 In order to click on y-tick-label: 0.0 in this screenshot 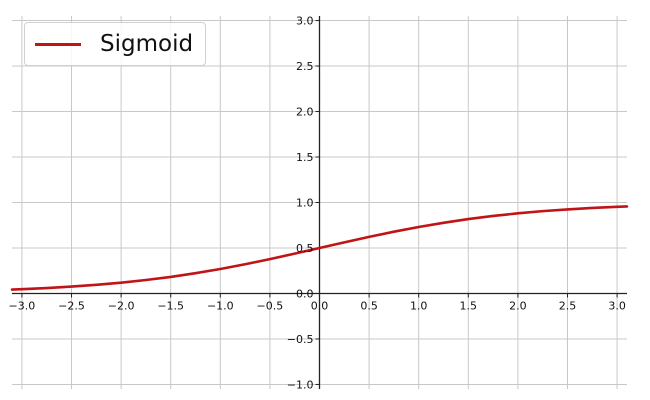, I will do `click(305, 293)`.